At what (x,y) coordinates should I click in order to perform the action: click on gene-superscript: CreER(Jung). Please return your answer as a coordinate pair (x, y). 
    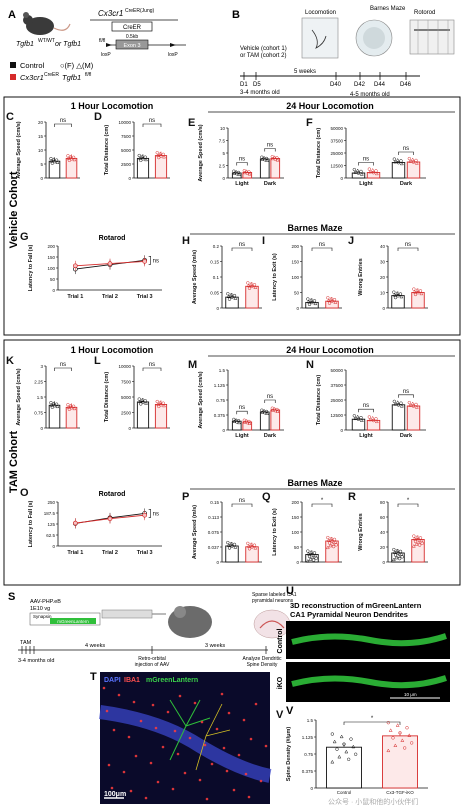
    Looking at the image, I should click on (140, 11).